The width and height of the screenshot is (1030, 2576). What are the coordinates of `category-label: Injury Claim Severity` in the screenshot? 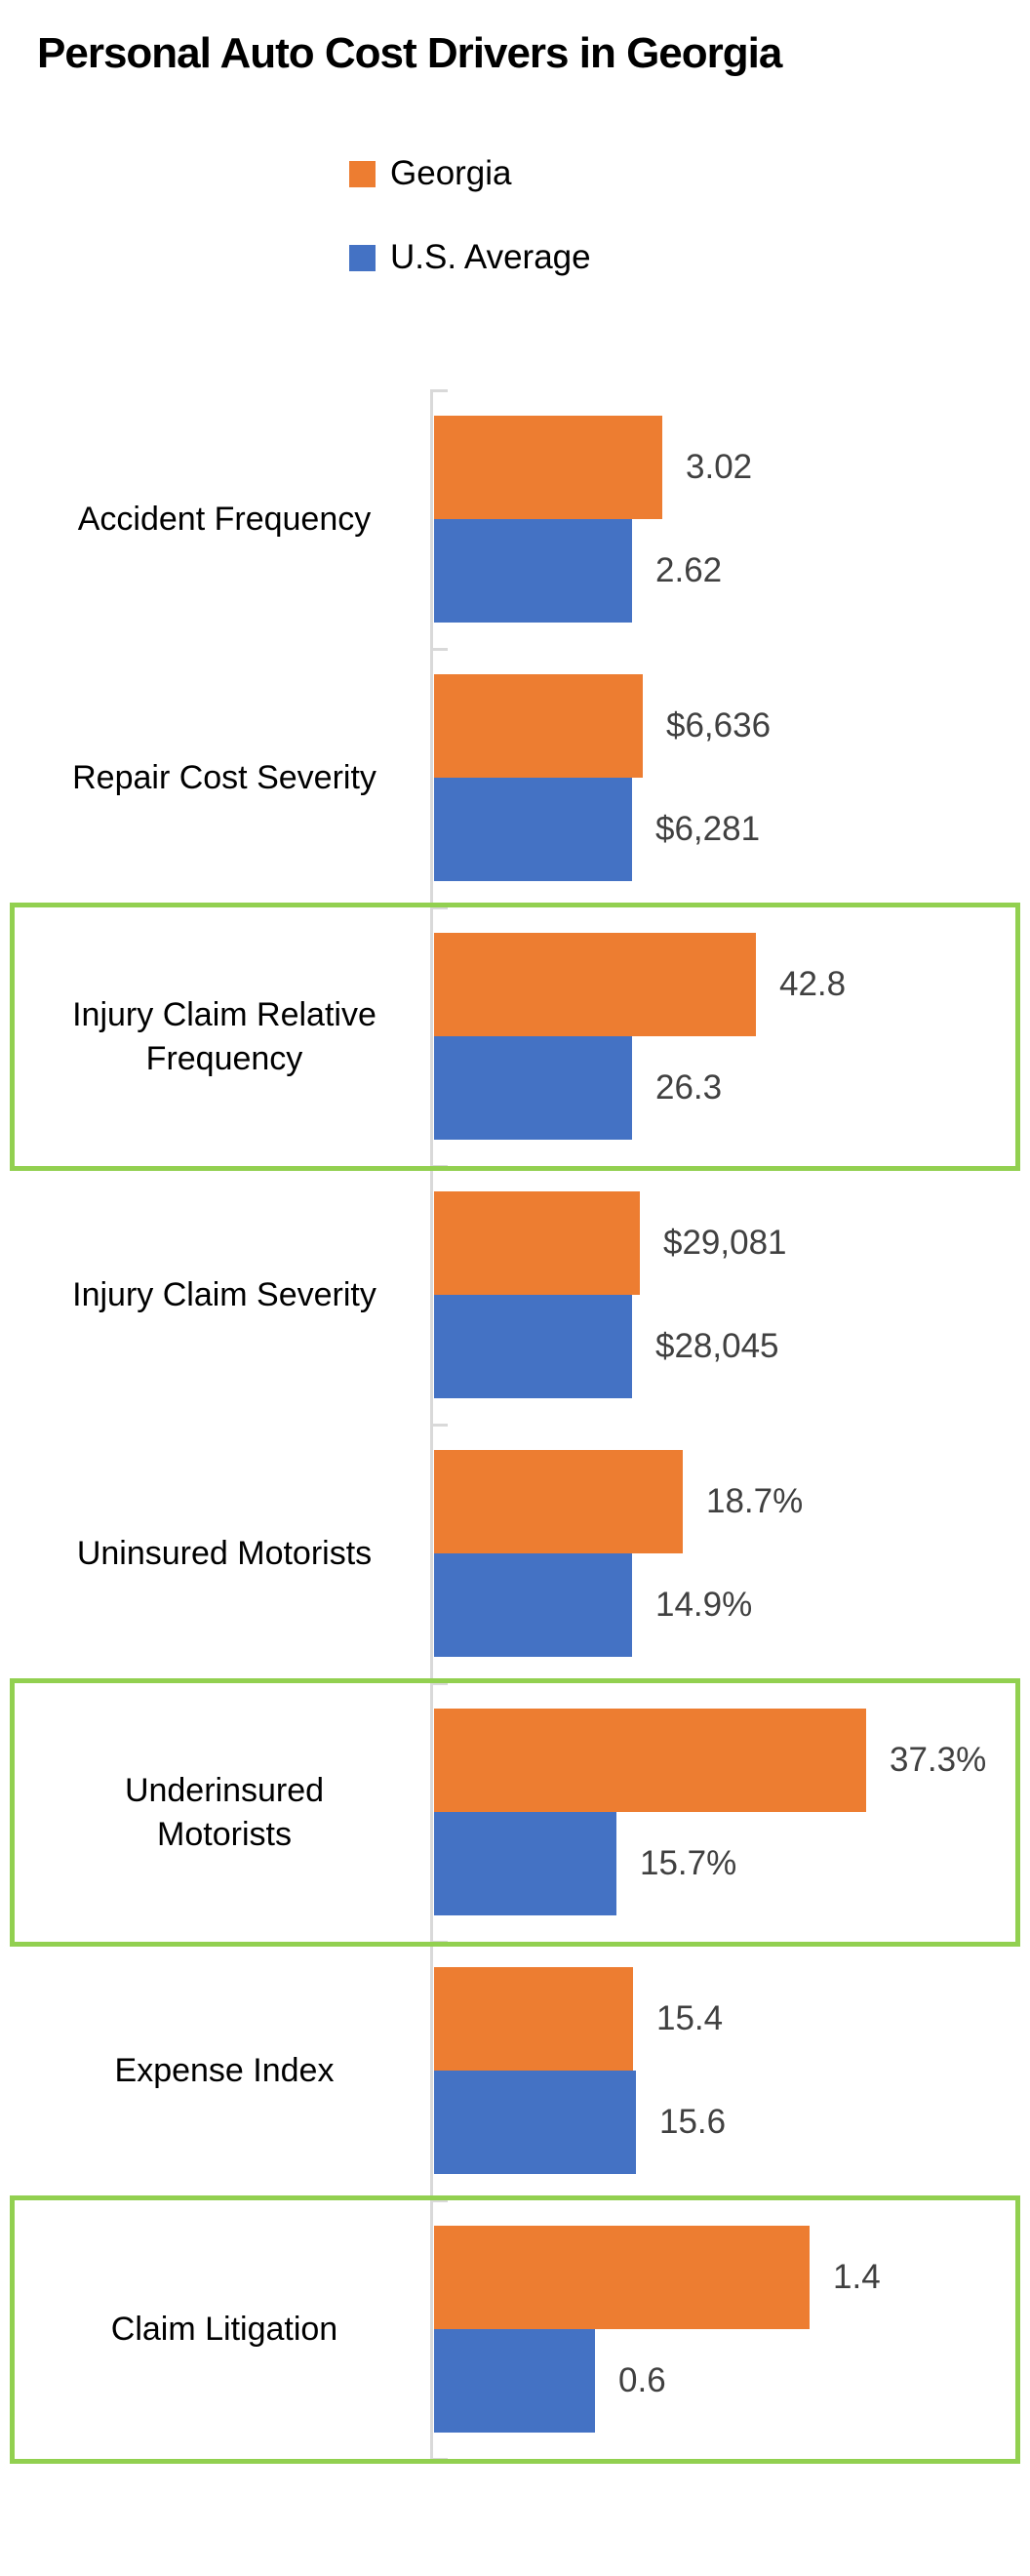 It's located at (224, 1295).